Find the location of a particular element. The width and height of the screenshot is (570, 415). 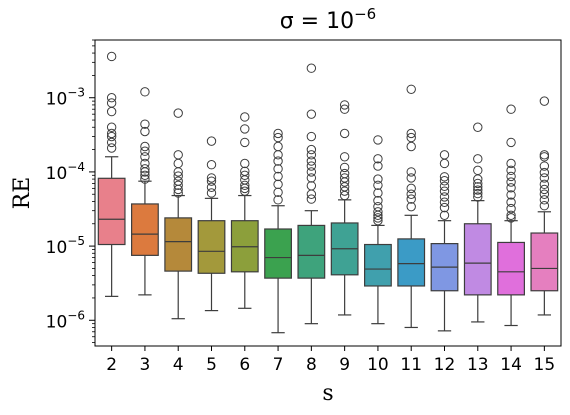

box-group-s12 is located at coordinates (444, 241).